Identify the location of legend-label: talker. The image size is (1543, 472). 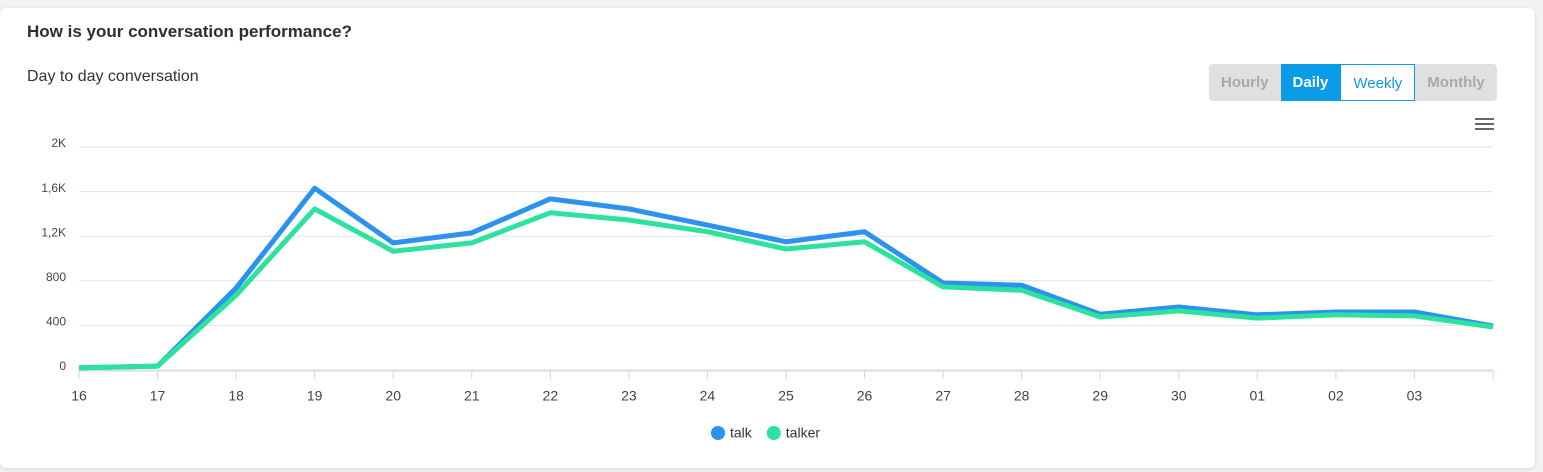
(803, 433).